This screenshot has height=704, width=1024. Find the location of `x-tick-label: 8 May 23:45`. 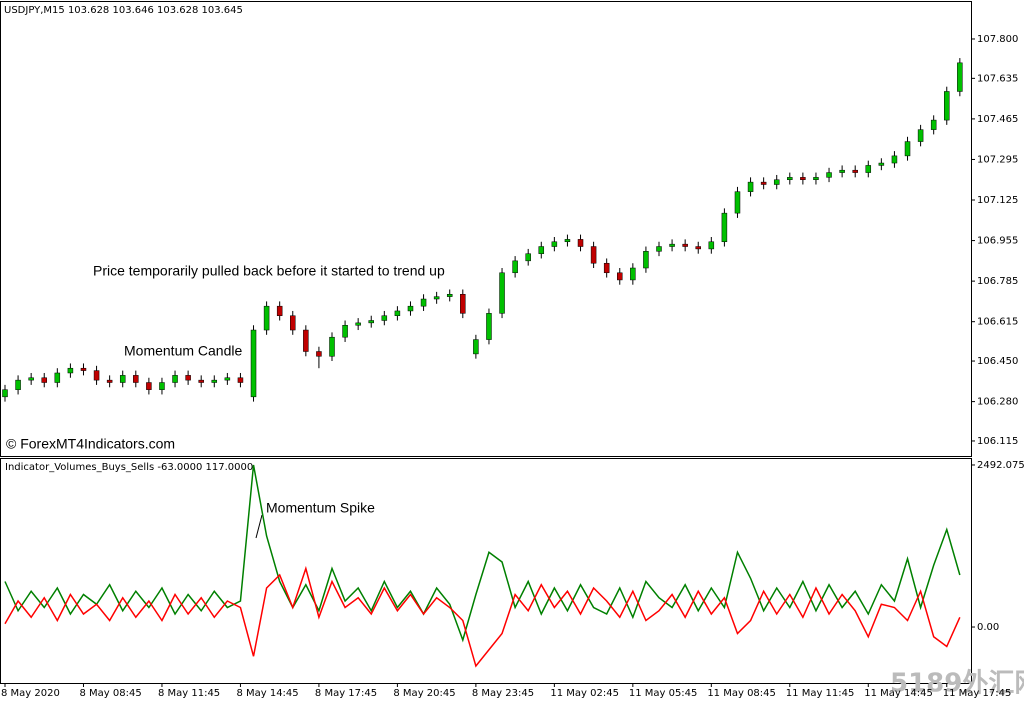

x-tick-label: 8 May 23:45 is located at coordinates (503, 693).